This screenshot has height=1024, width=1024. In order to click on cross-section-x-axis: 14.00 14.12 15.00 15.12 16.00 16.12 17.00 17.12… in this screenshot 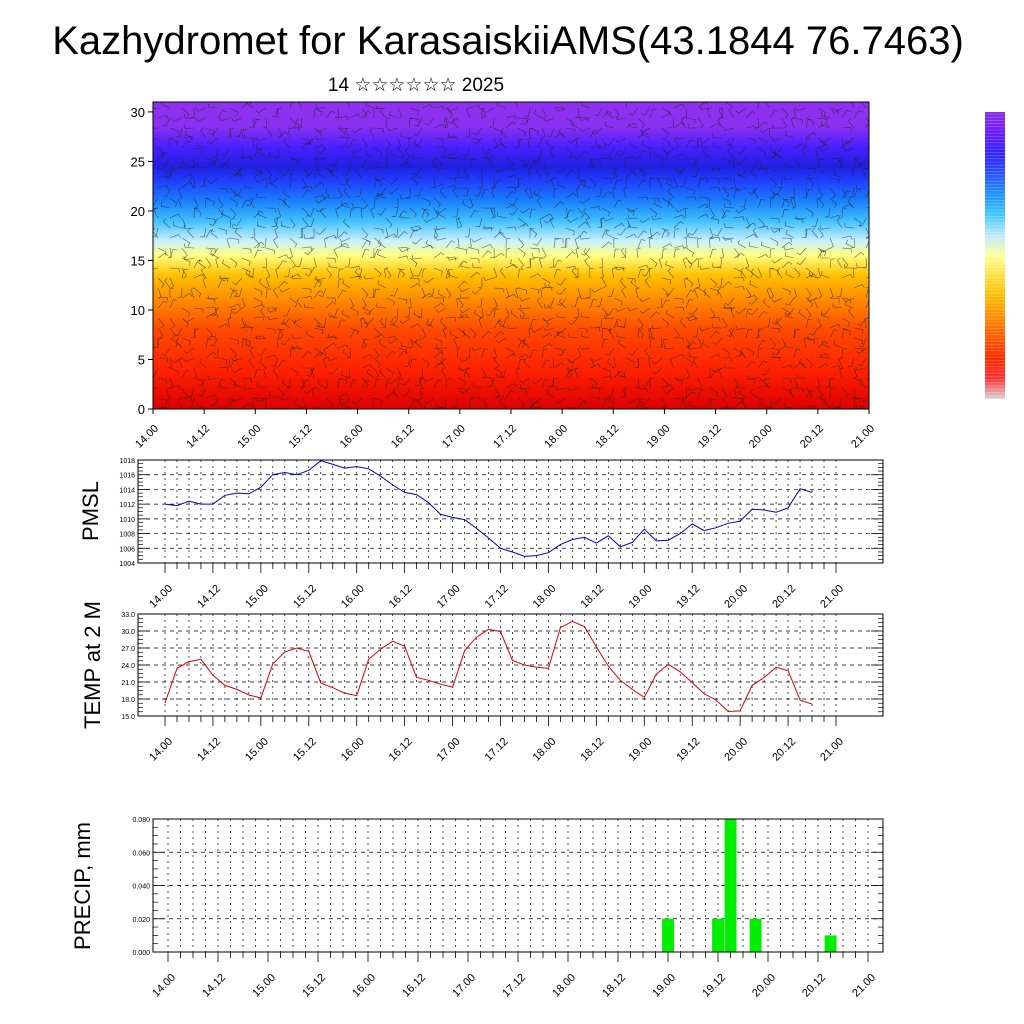, I will do `click(505, 430)`.